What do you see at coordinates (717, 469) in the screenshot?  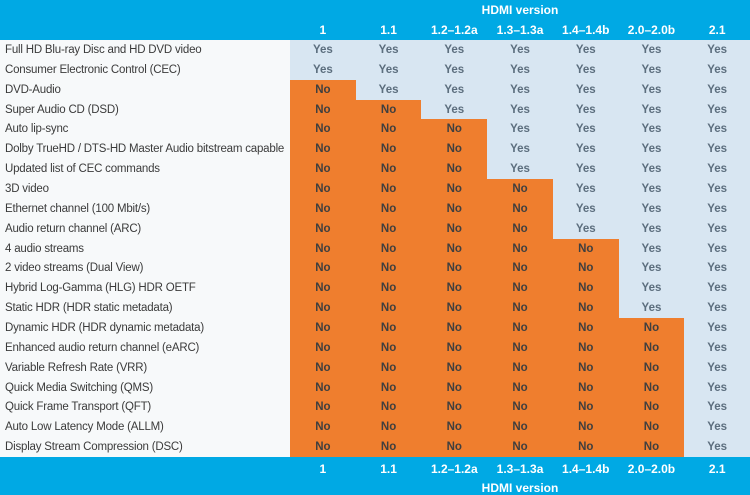 I see `column-header-2.1: 2.1` at bounding box center [717, 469].